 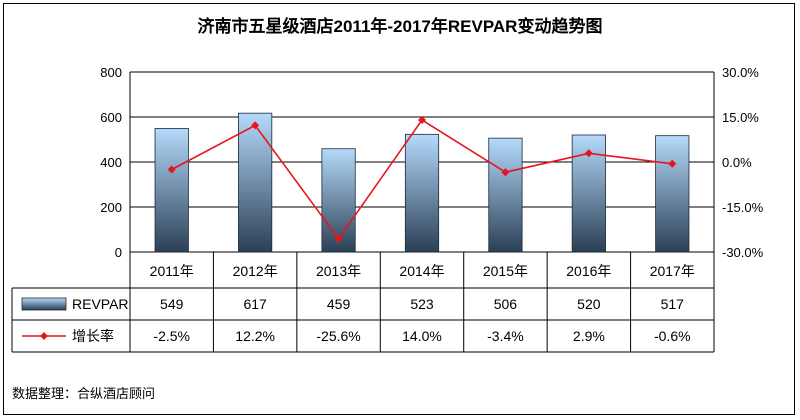 What do you see at coordinates (111, 72) in the screenshot?
I see `y-left-tick-label: 800` at bounding box center [111, 72].